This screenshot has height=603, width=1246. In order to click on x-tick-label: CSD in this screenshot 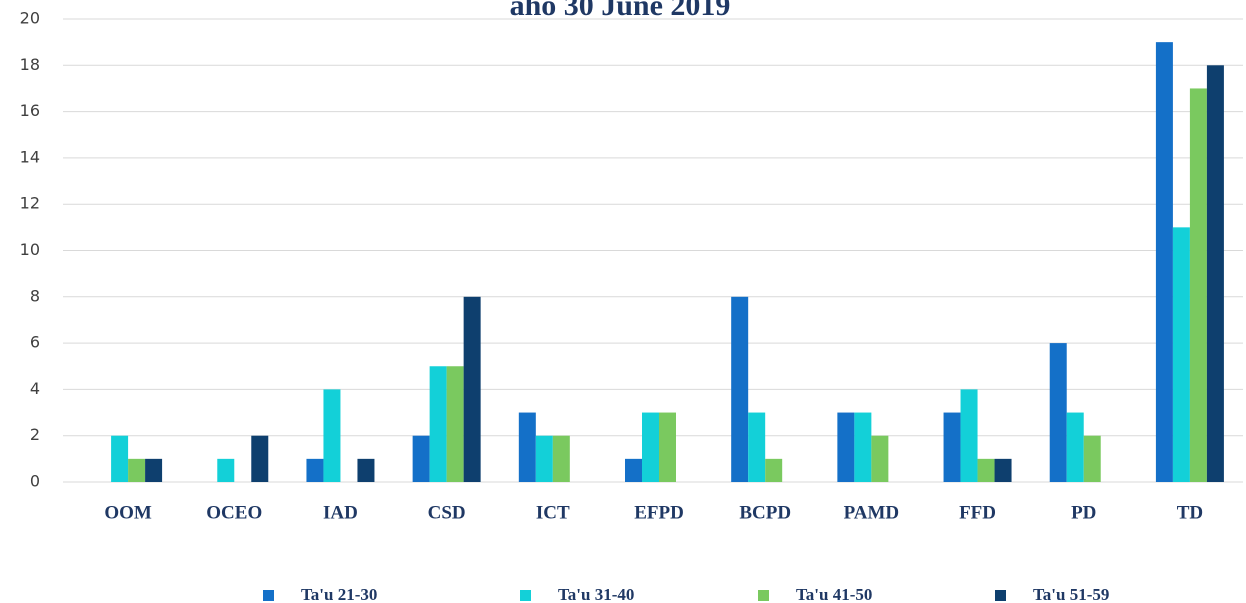, I will do `click(447, 512)`.